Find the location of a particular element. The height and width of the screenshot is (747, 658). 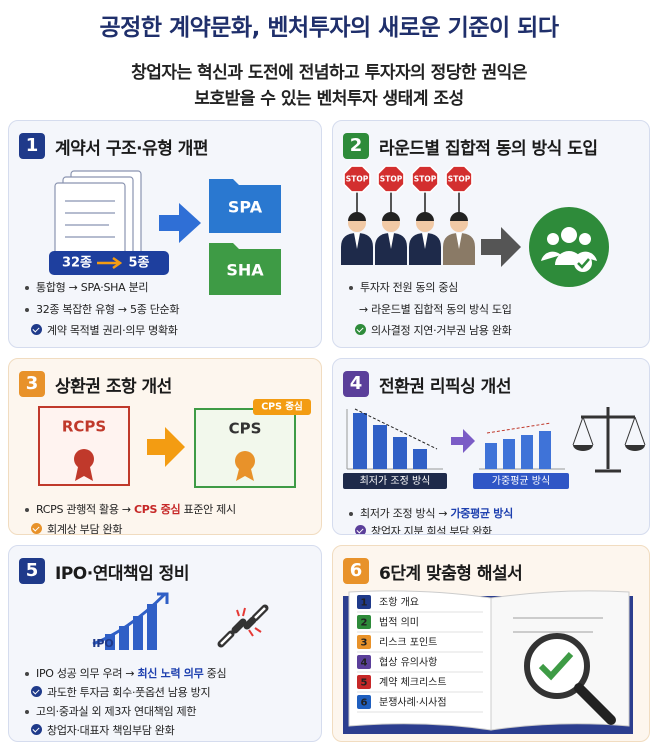

step-text: 리스크 포인트 is located at coordinates (408, 643).